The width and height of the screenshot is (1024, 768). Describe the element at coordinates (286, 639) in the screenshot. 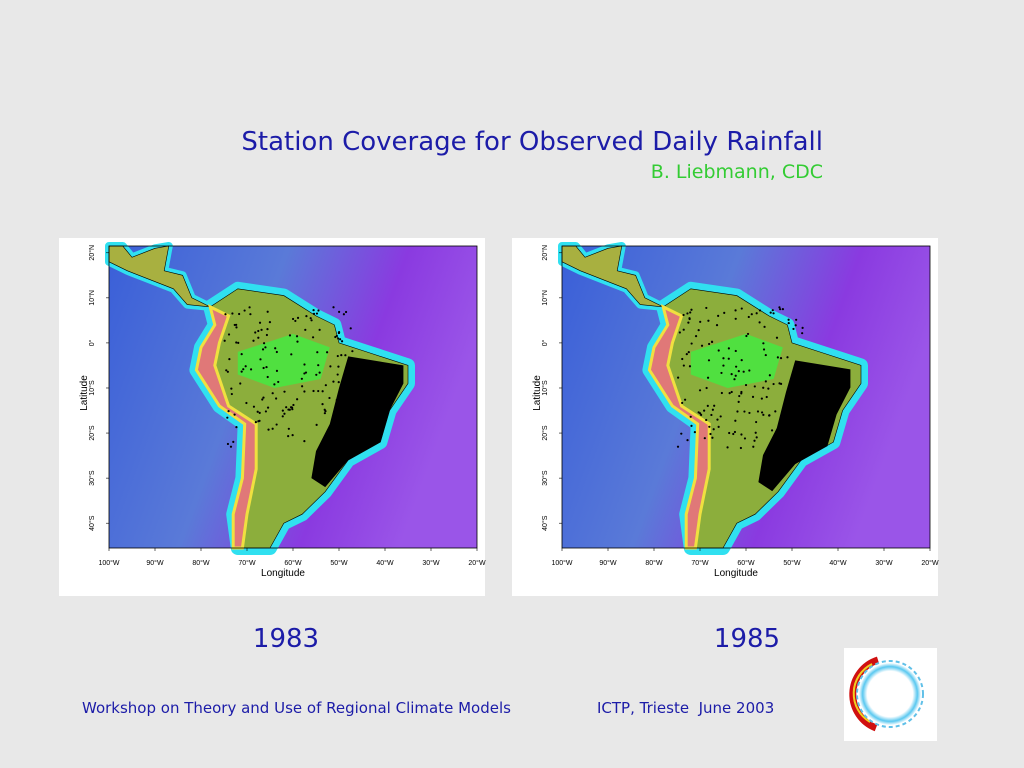

I see `map-caption: 1983` at that location.